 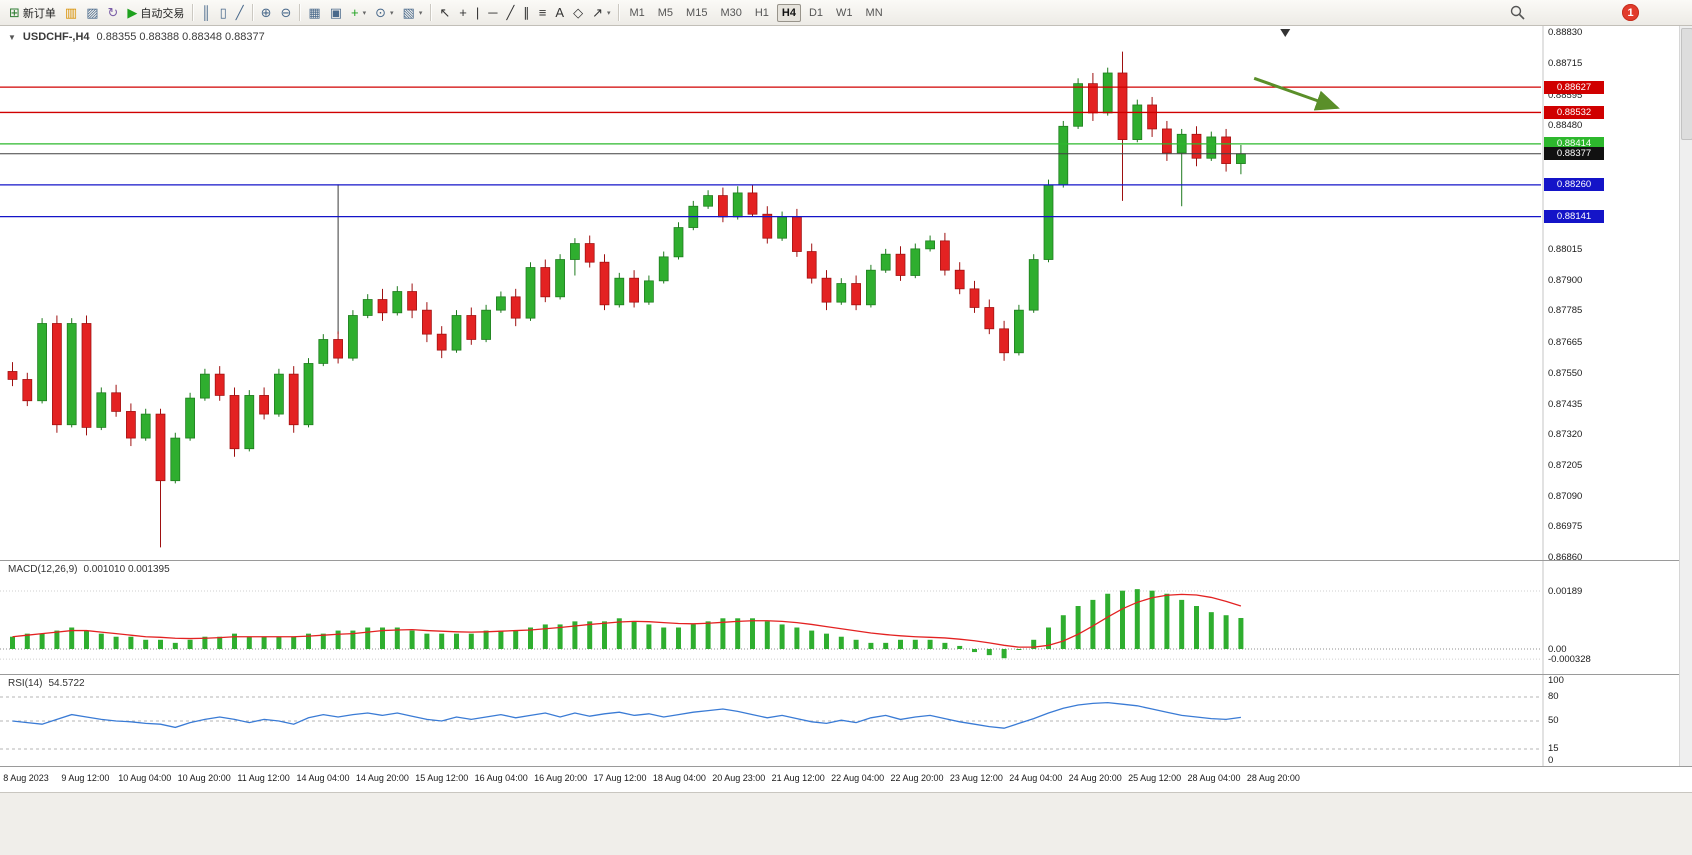 What do you see at coordinates (477, 12) in the screenshot?
I see `vertical-line-button: |` at bounding box center [477, 12].